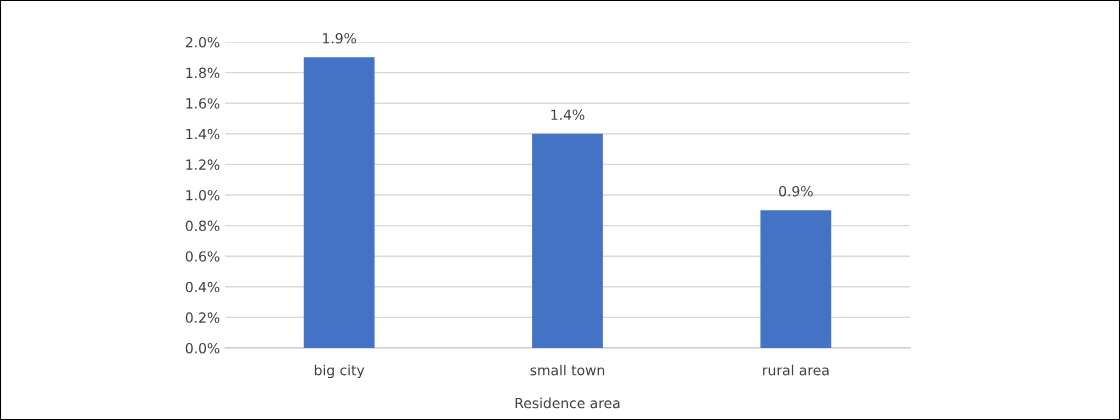 This screenshot has height=420, width=1120. I want to click on x-axis-title: Residence area, so click(567, 403).